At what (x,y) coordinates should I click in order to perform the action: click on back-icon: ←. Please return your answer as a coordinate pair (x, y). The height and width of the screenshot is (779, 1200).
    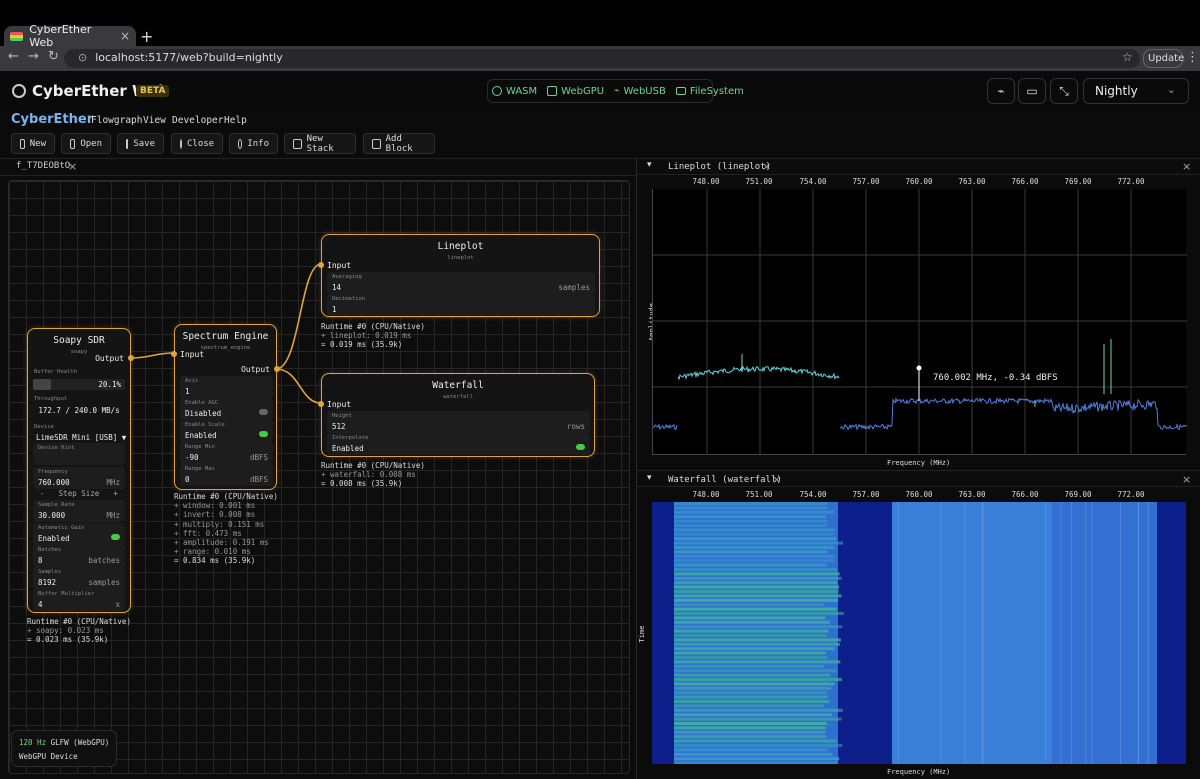
    Looking at the image, I should click on (13, 56).